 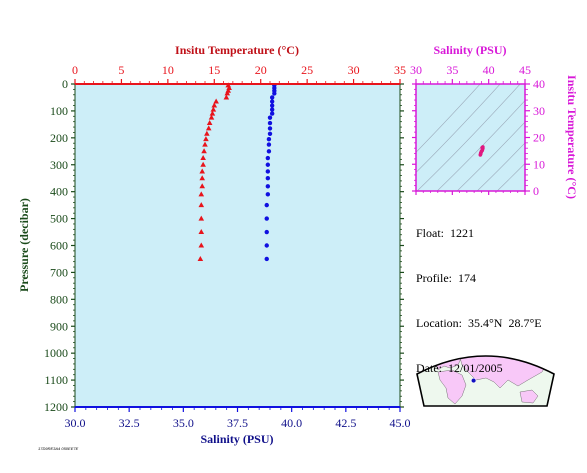 What do you see at coordinates (525, 70) in the screenshot?
I see `inset-salinity-tick-label: 45` at bounding box center [525, 70].